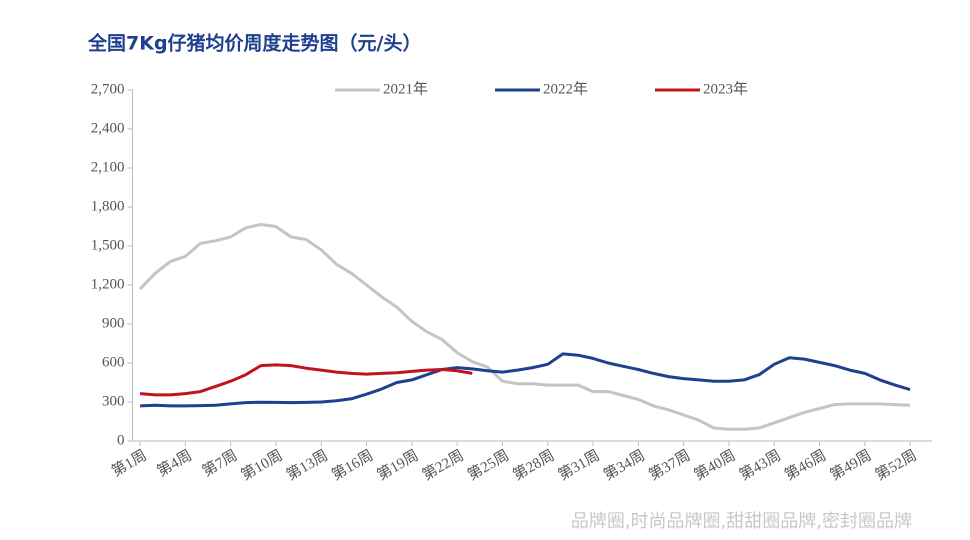  Describe the element at coordinates (108, 206) in the screenshot. I see `y-tick-label: 1,800` at that location.